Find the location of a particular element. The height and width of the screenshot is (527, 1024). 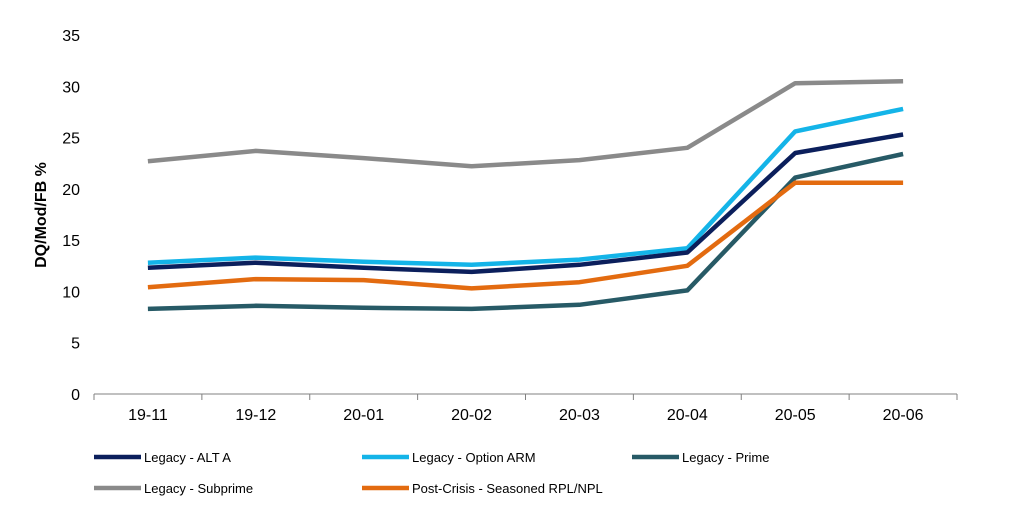

y-tick-label: 5 is located at coordinates (75, 344).